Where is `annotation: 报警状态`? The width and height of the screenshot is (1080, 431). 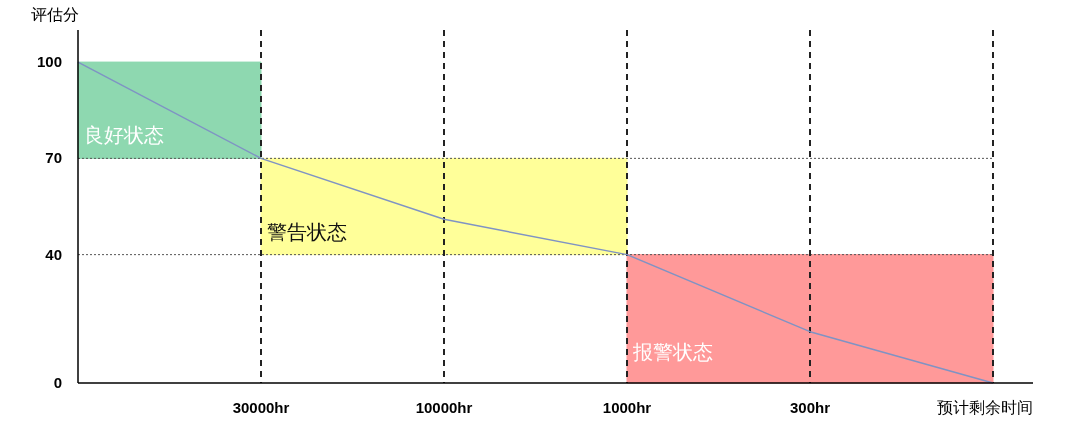
annotation: 报警状态 is located at coordinates (672, 351).